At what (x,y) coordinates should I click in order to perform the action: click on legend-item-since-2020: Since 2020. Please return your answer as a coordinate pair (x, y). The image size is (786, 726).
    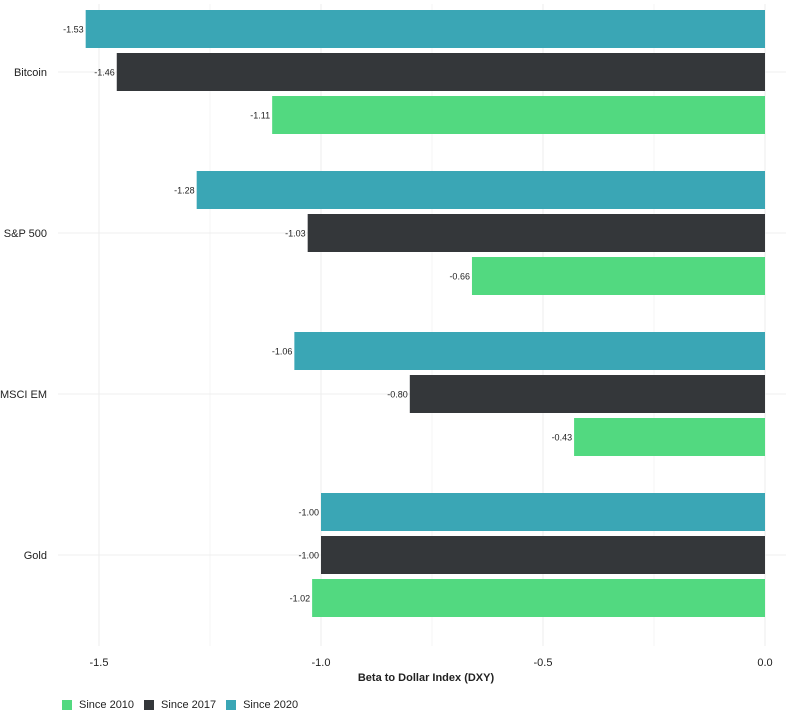
    Looking at the image, I should click on (262, 705).